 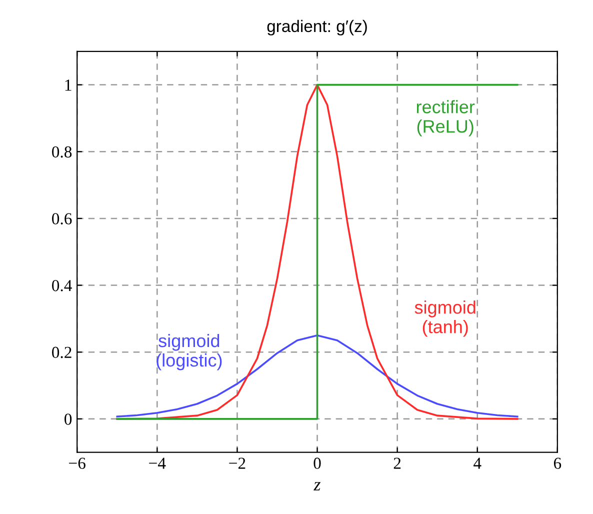 What do you see at coordinates (317, 486) in the screenshot?
I see `x-axis-title: z` at bounding box center [317, 486].